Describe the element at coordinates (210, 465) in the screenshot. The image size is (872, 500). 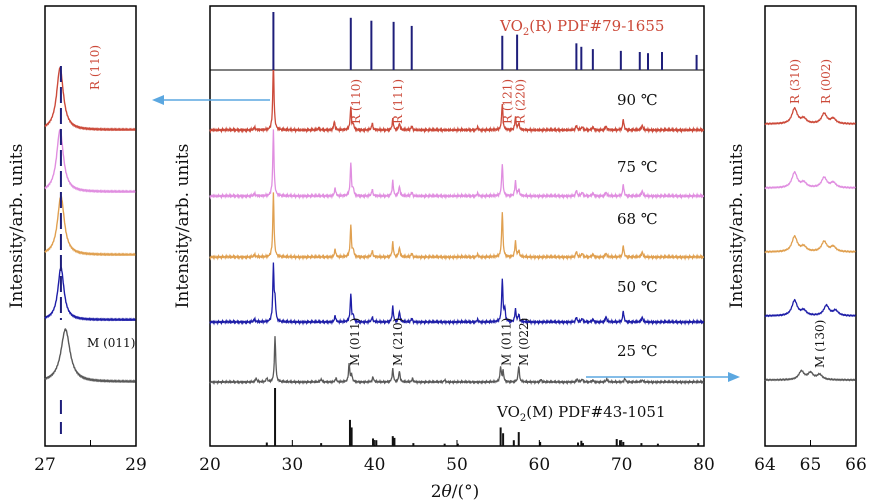
I see `main-x-tick-label: 20` at that location.